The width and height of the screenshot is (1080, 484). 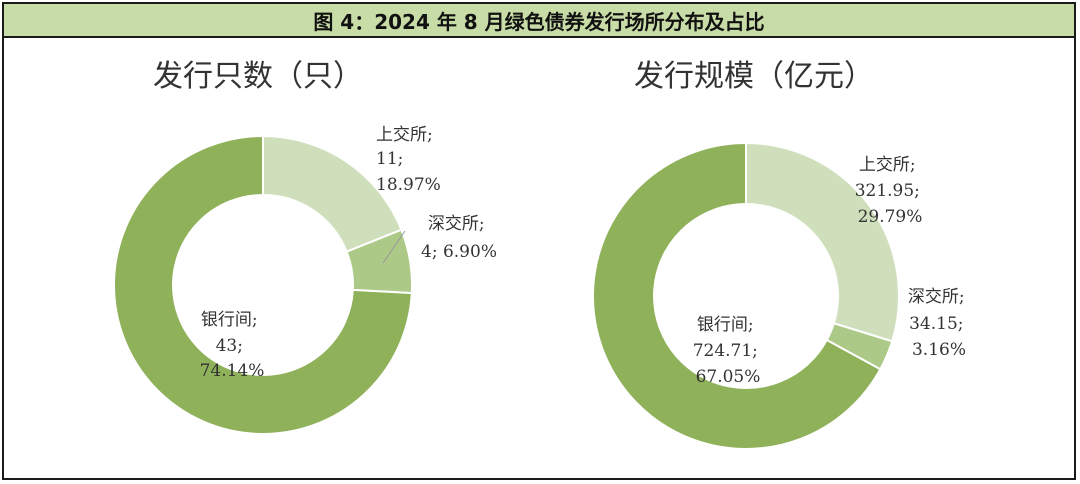 I want to click on chart-amount-label-shanghai: 上交所; 321.95; 29.79%, so click(x=890, y=191).